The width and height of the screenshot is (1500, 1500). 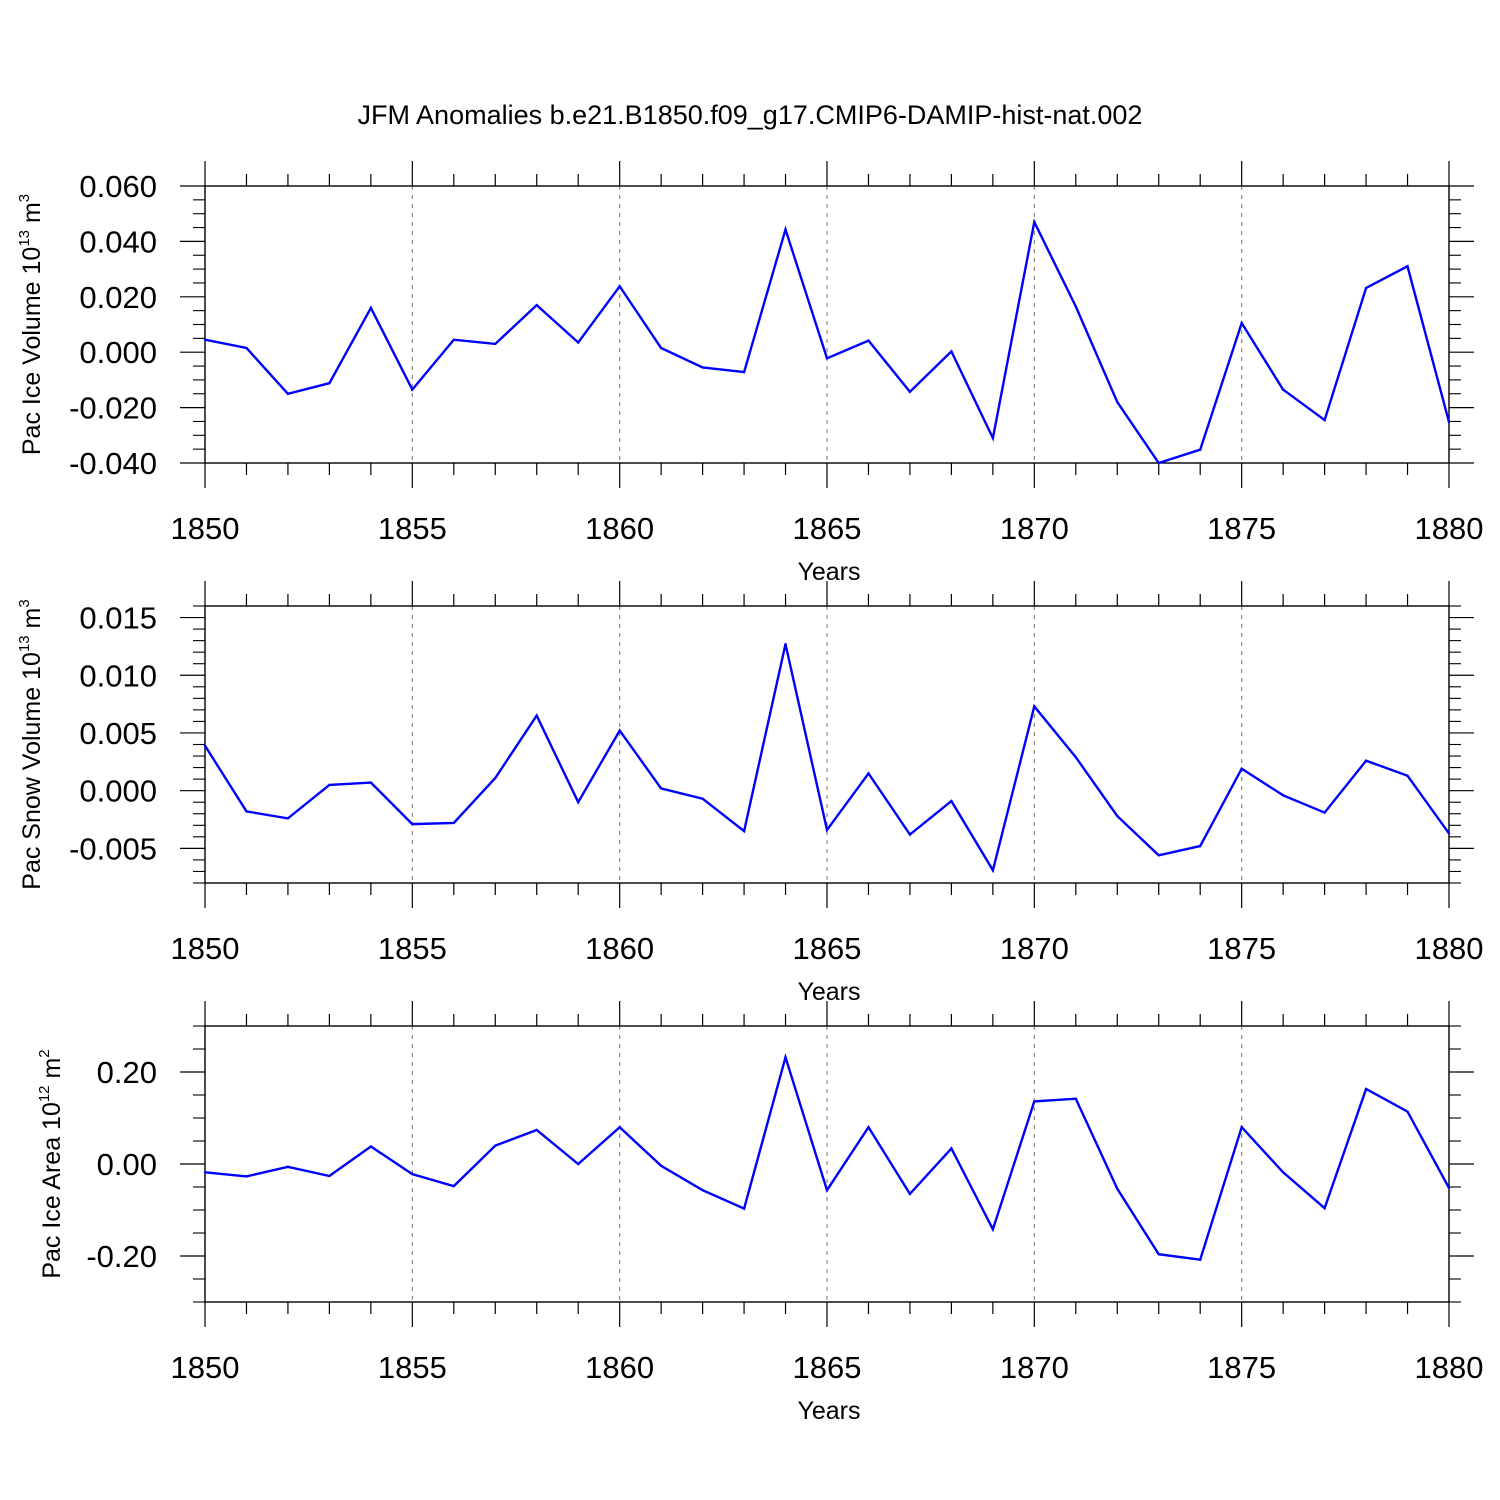 I want to click on y-axis-label-ice-area: Pac Ice Area 1012 m2, so click(x=51, y=1163).